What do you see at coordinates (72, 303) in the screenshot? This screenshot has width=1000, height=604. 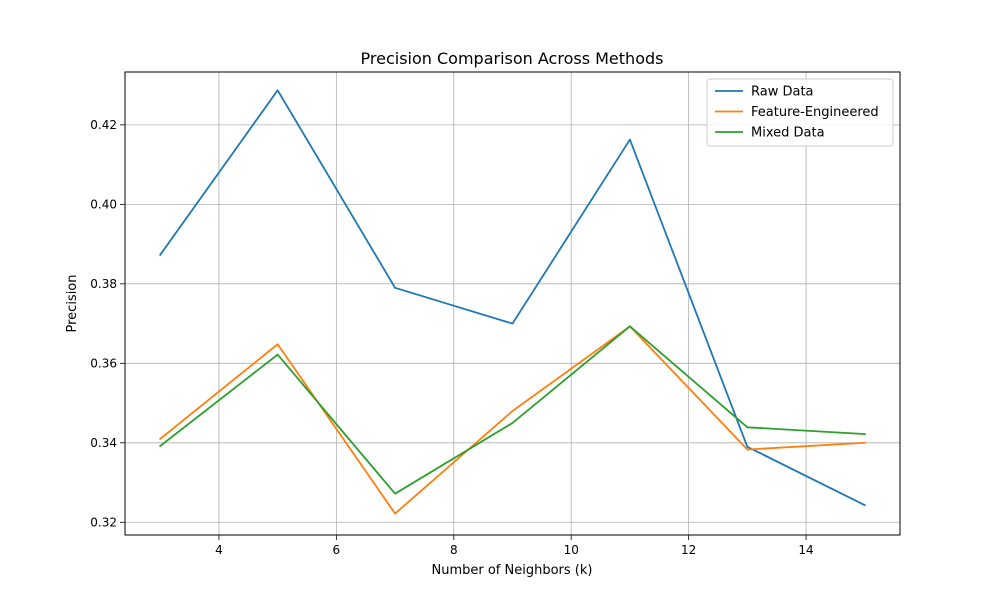 I see `y-axis-label: Precision` at bounding box center [72, 303].